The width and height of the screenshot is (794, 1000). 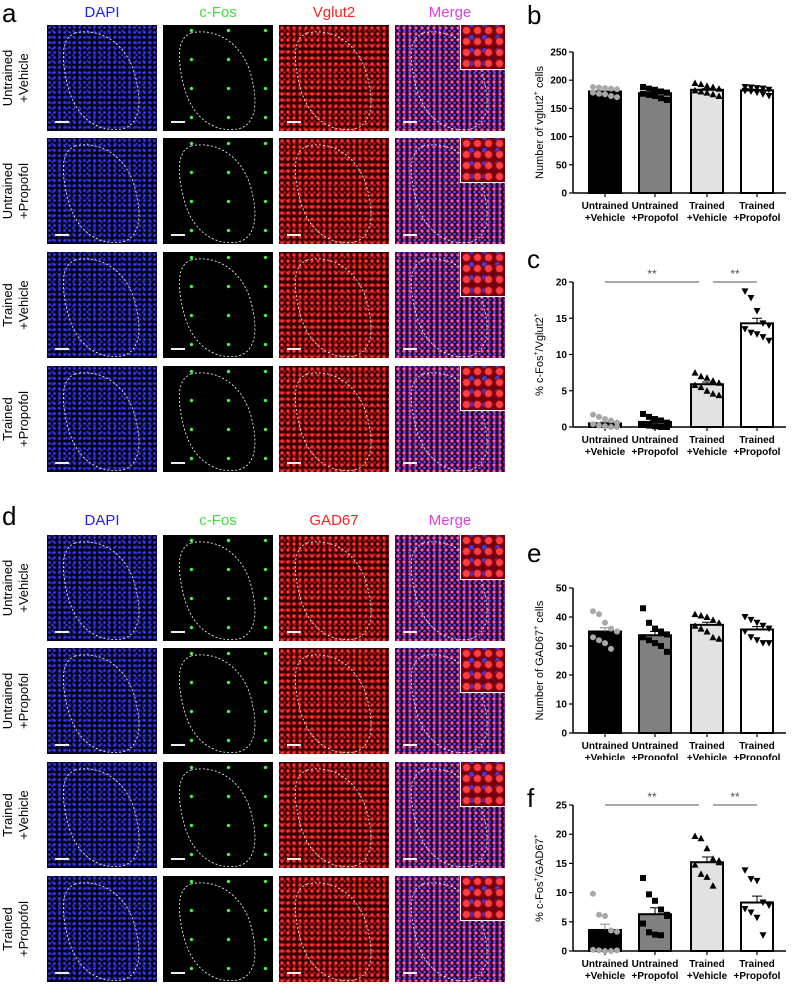 I want to click on micrograph-merge, so click(x=450, y=305).